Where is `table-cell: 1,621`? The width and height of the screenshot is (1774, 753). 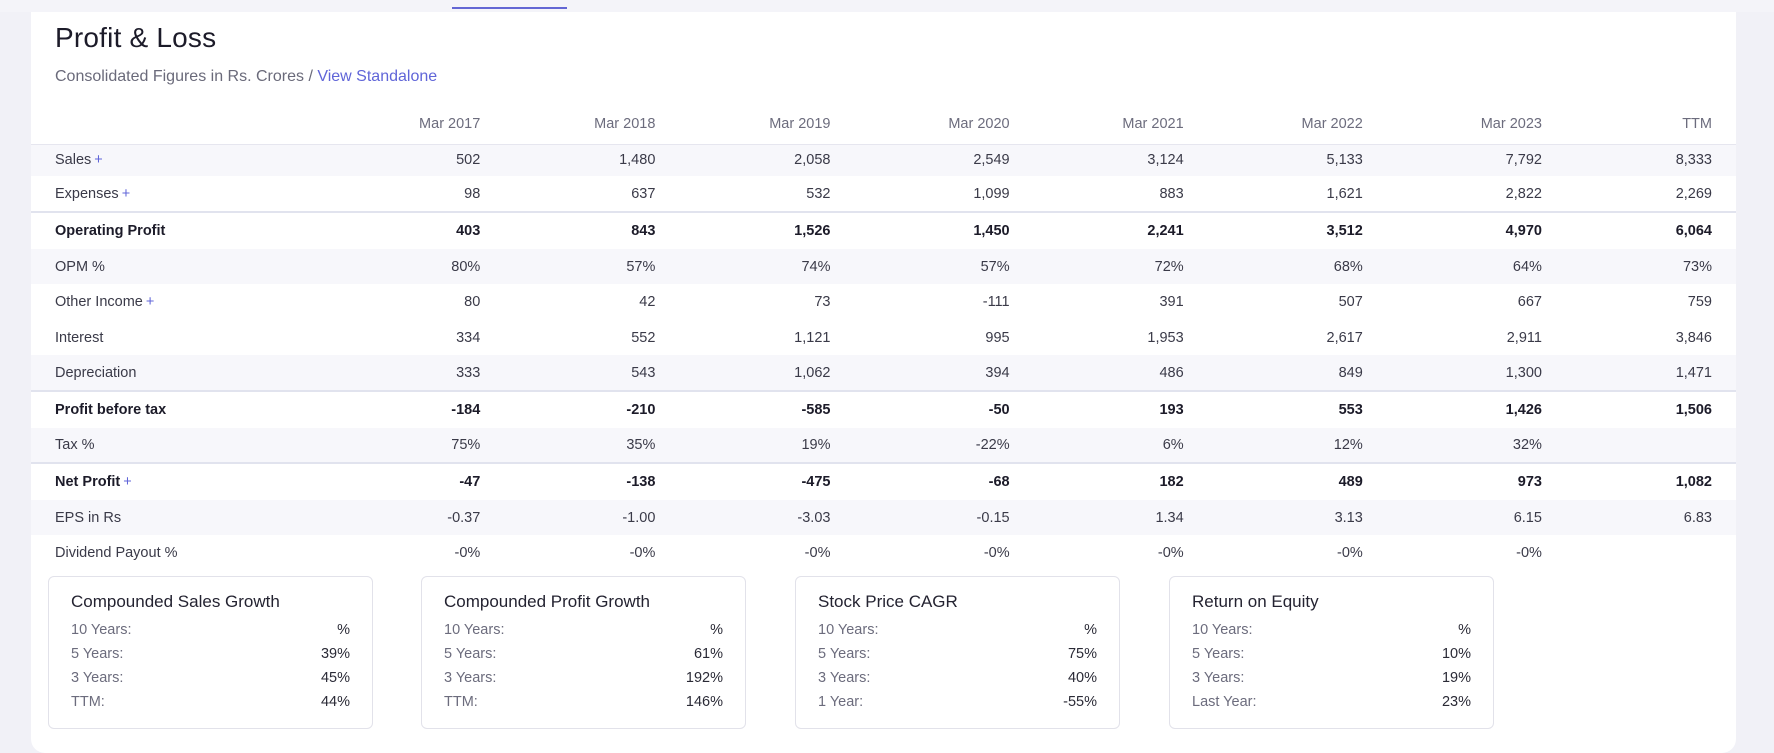
table-cell: 1,621 is located at coordinates (1344, 193).